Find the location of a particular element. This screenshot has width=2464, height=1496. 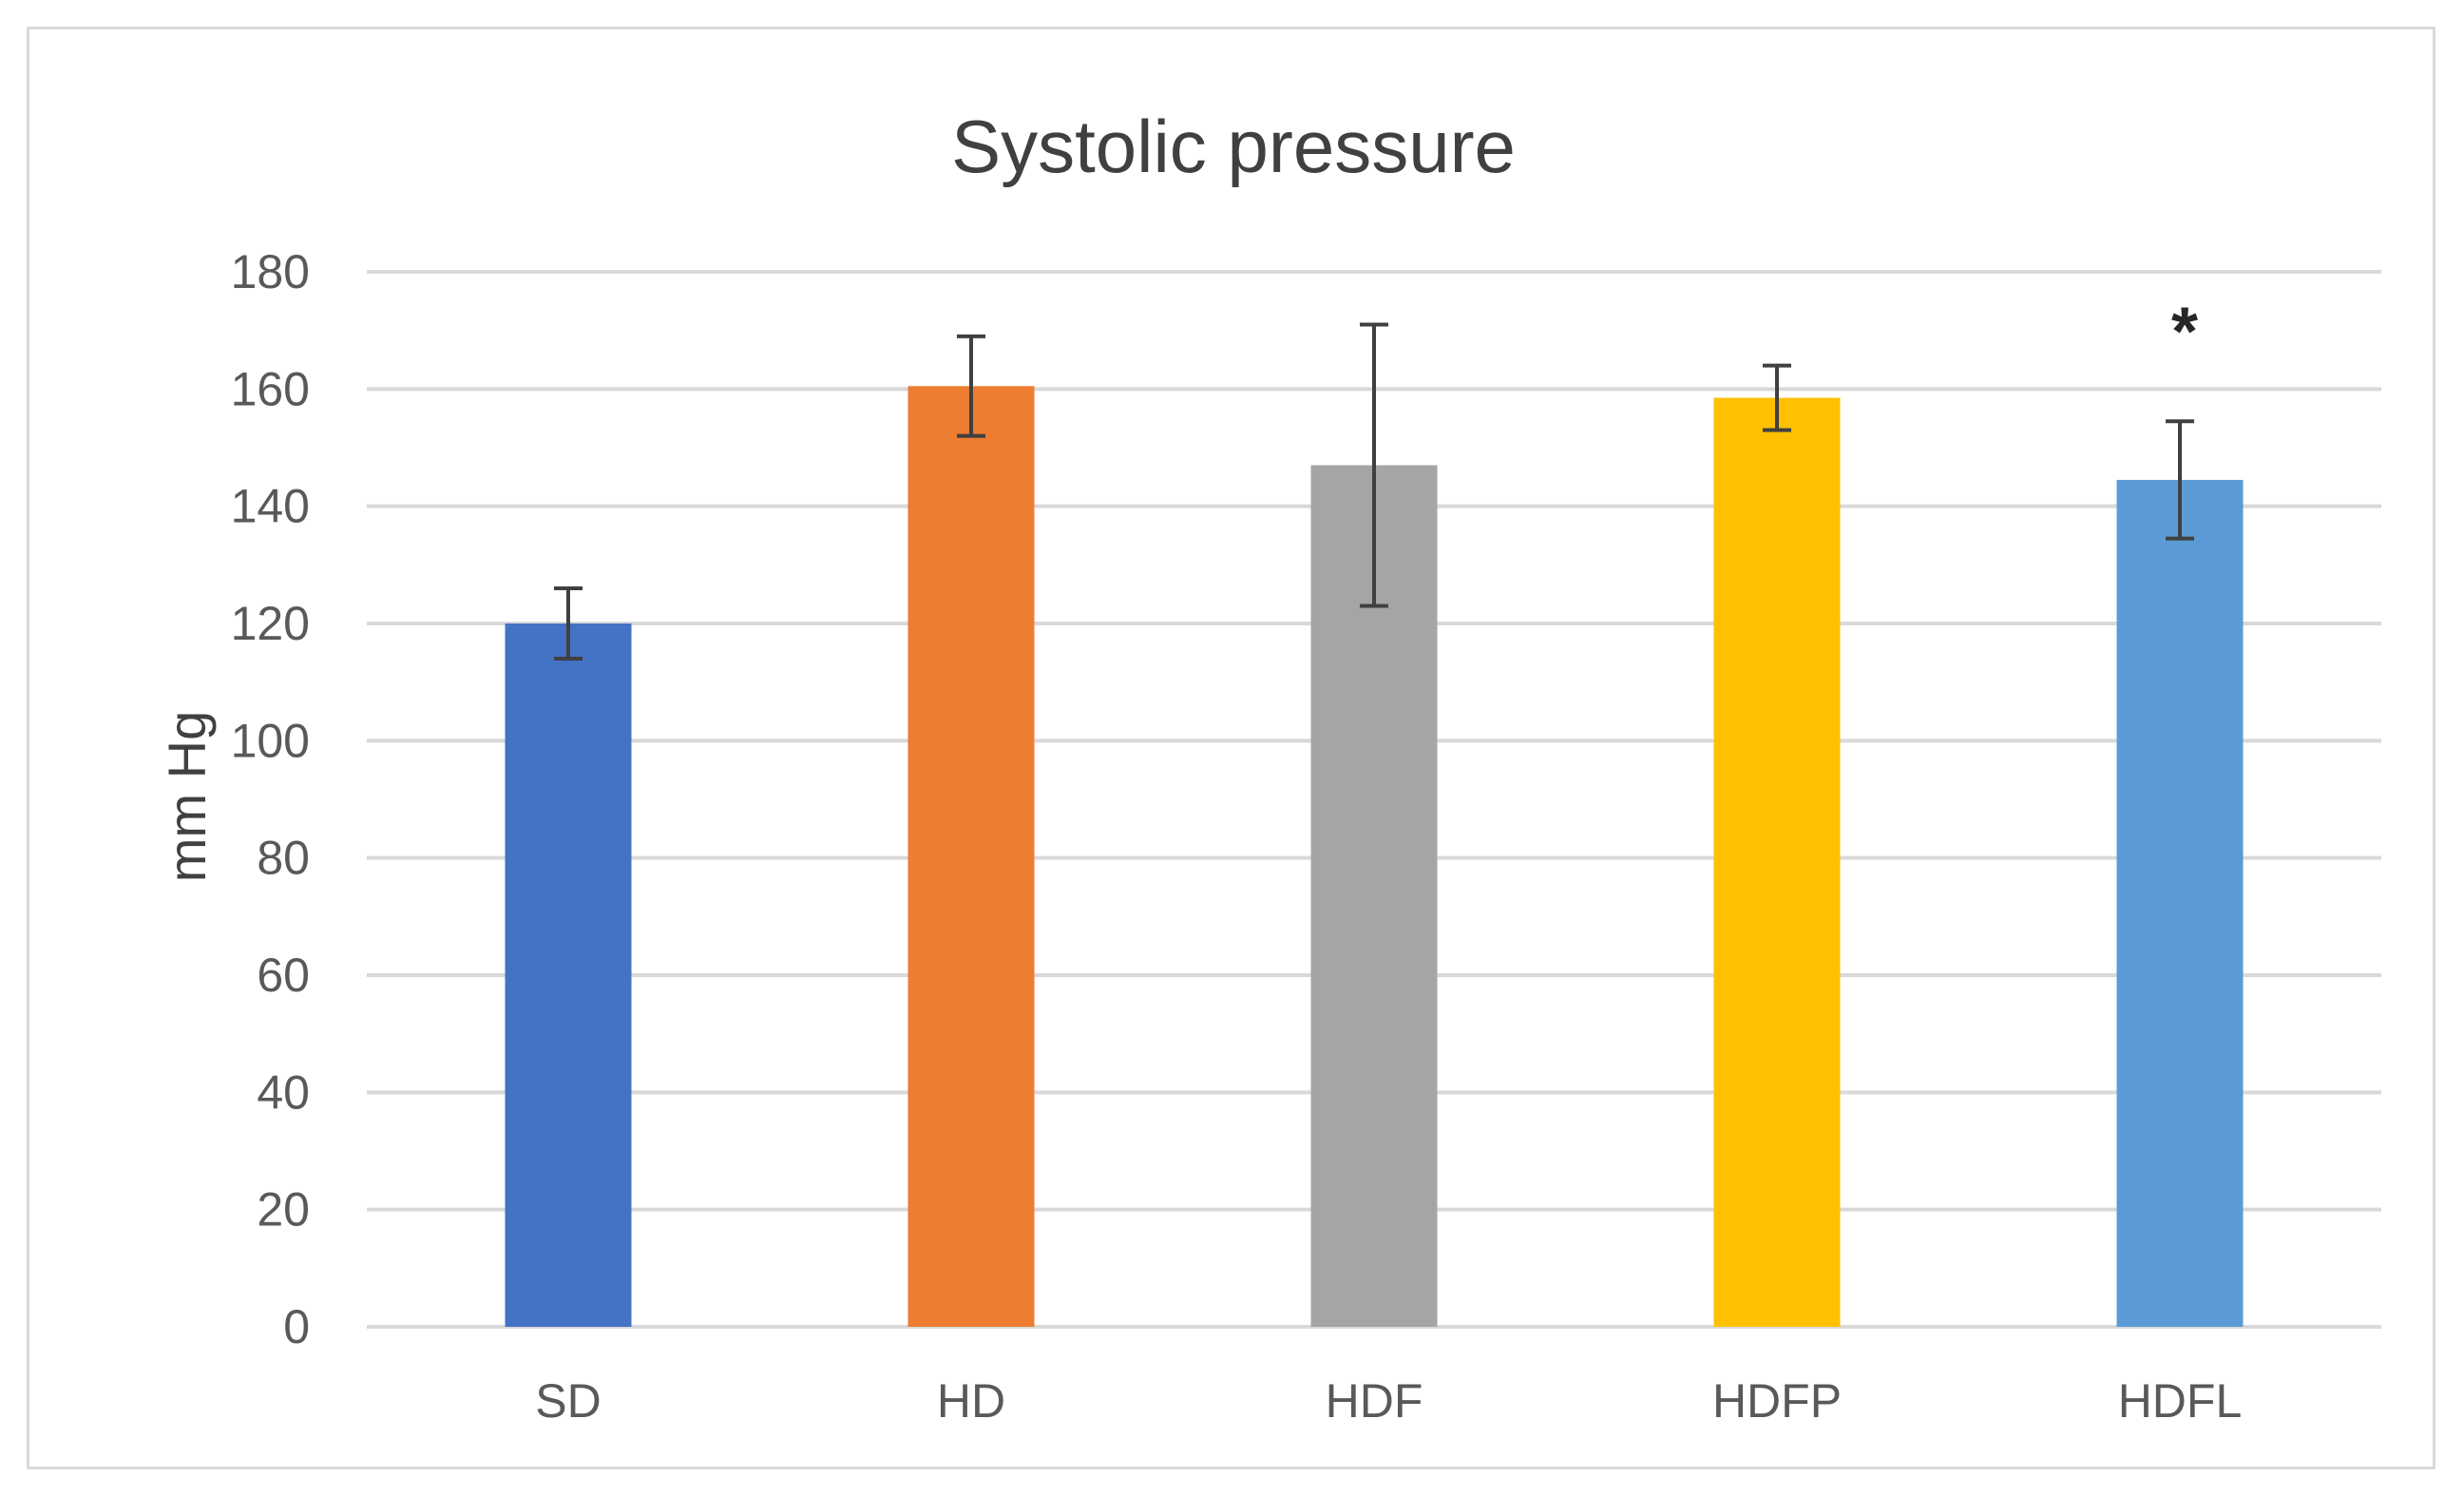

y-tick-label-100: 100 is located at coordinates (270, 741).